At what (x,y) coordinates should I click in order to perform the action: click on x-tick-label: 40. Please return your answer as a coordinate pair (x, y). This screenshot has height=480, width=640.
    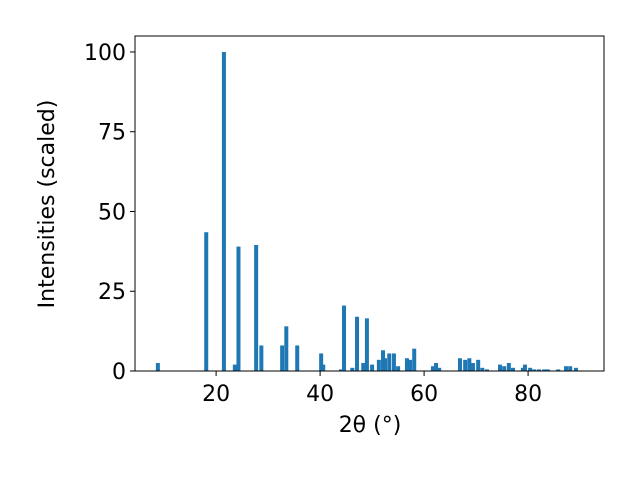
    Looking at the image, I should click on (320, 394).